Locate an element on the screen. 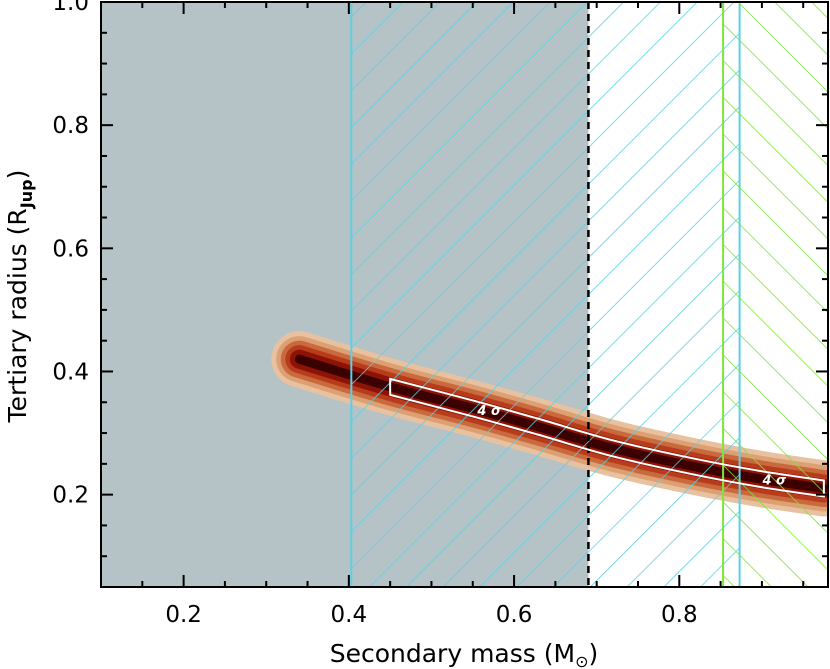 The image size is (830, 669). x-axis-title: Secondary mass (M⊙) is located at coordinates (464, 654).